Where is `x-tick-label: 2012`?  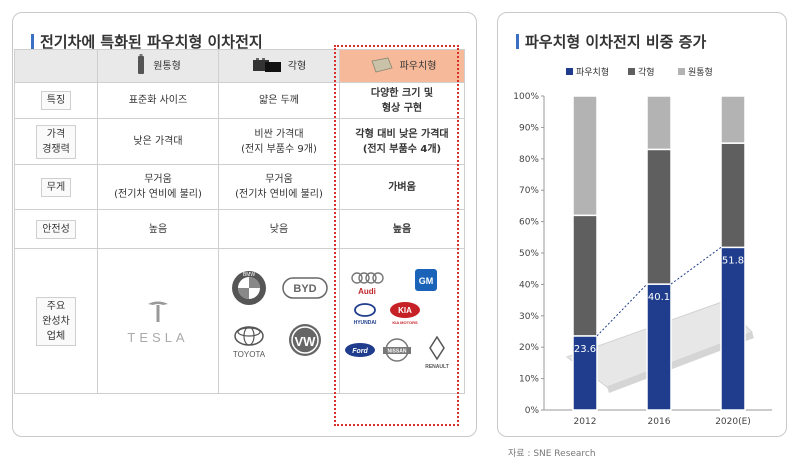
x-tick-label: 2012 is located at coordinates (585, 422).